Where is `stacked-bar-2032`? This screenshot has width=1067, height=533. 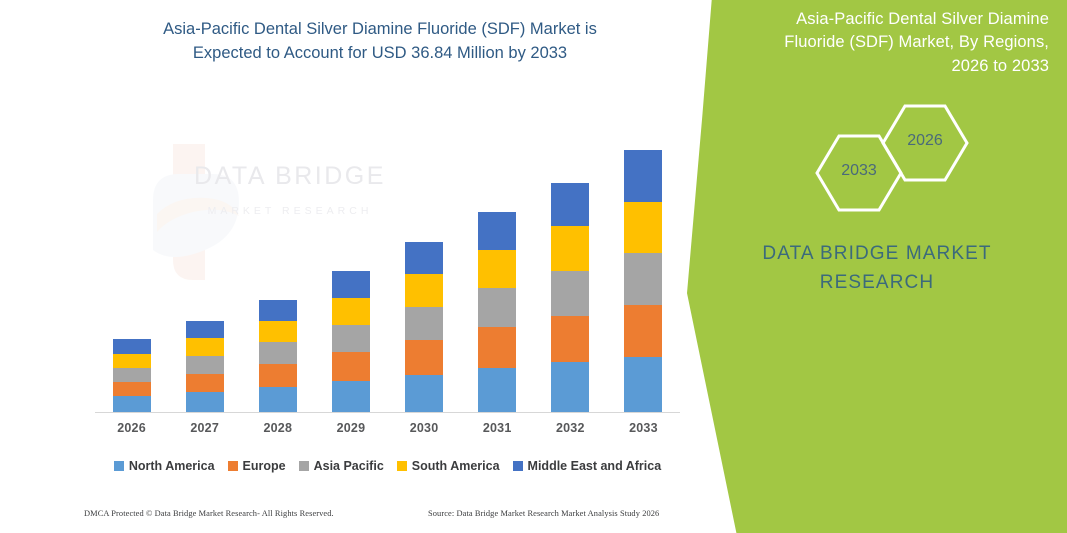
stacked-bar-2032 is located at coordinates (570, 297).